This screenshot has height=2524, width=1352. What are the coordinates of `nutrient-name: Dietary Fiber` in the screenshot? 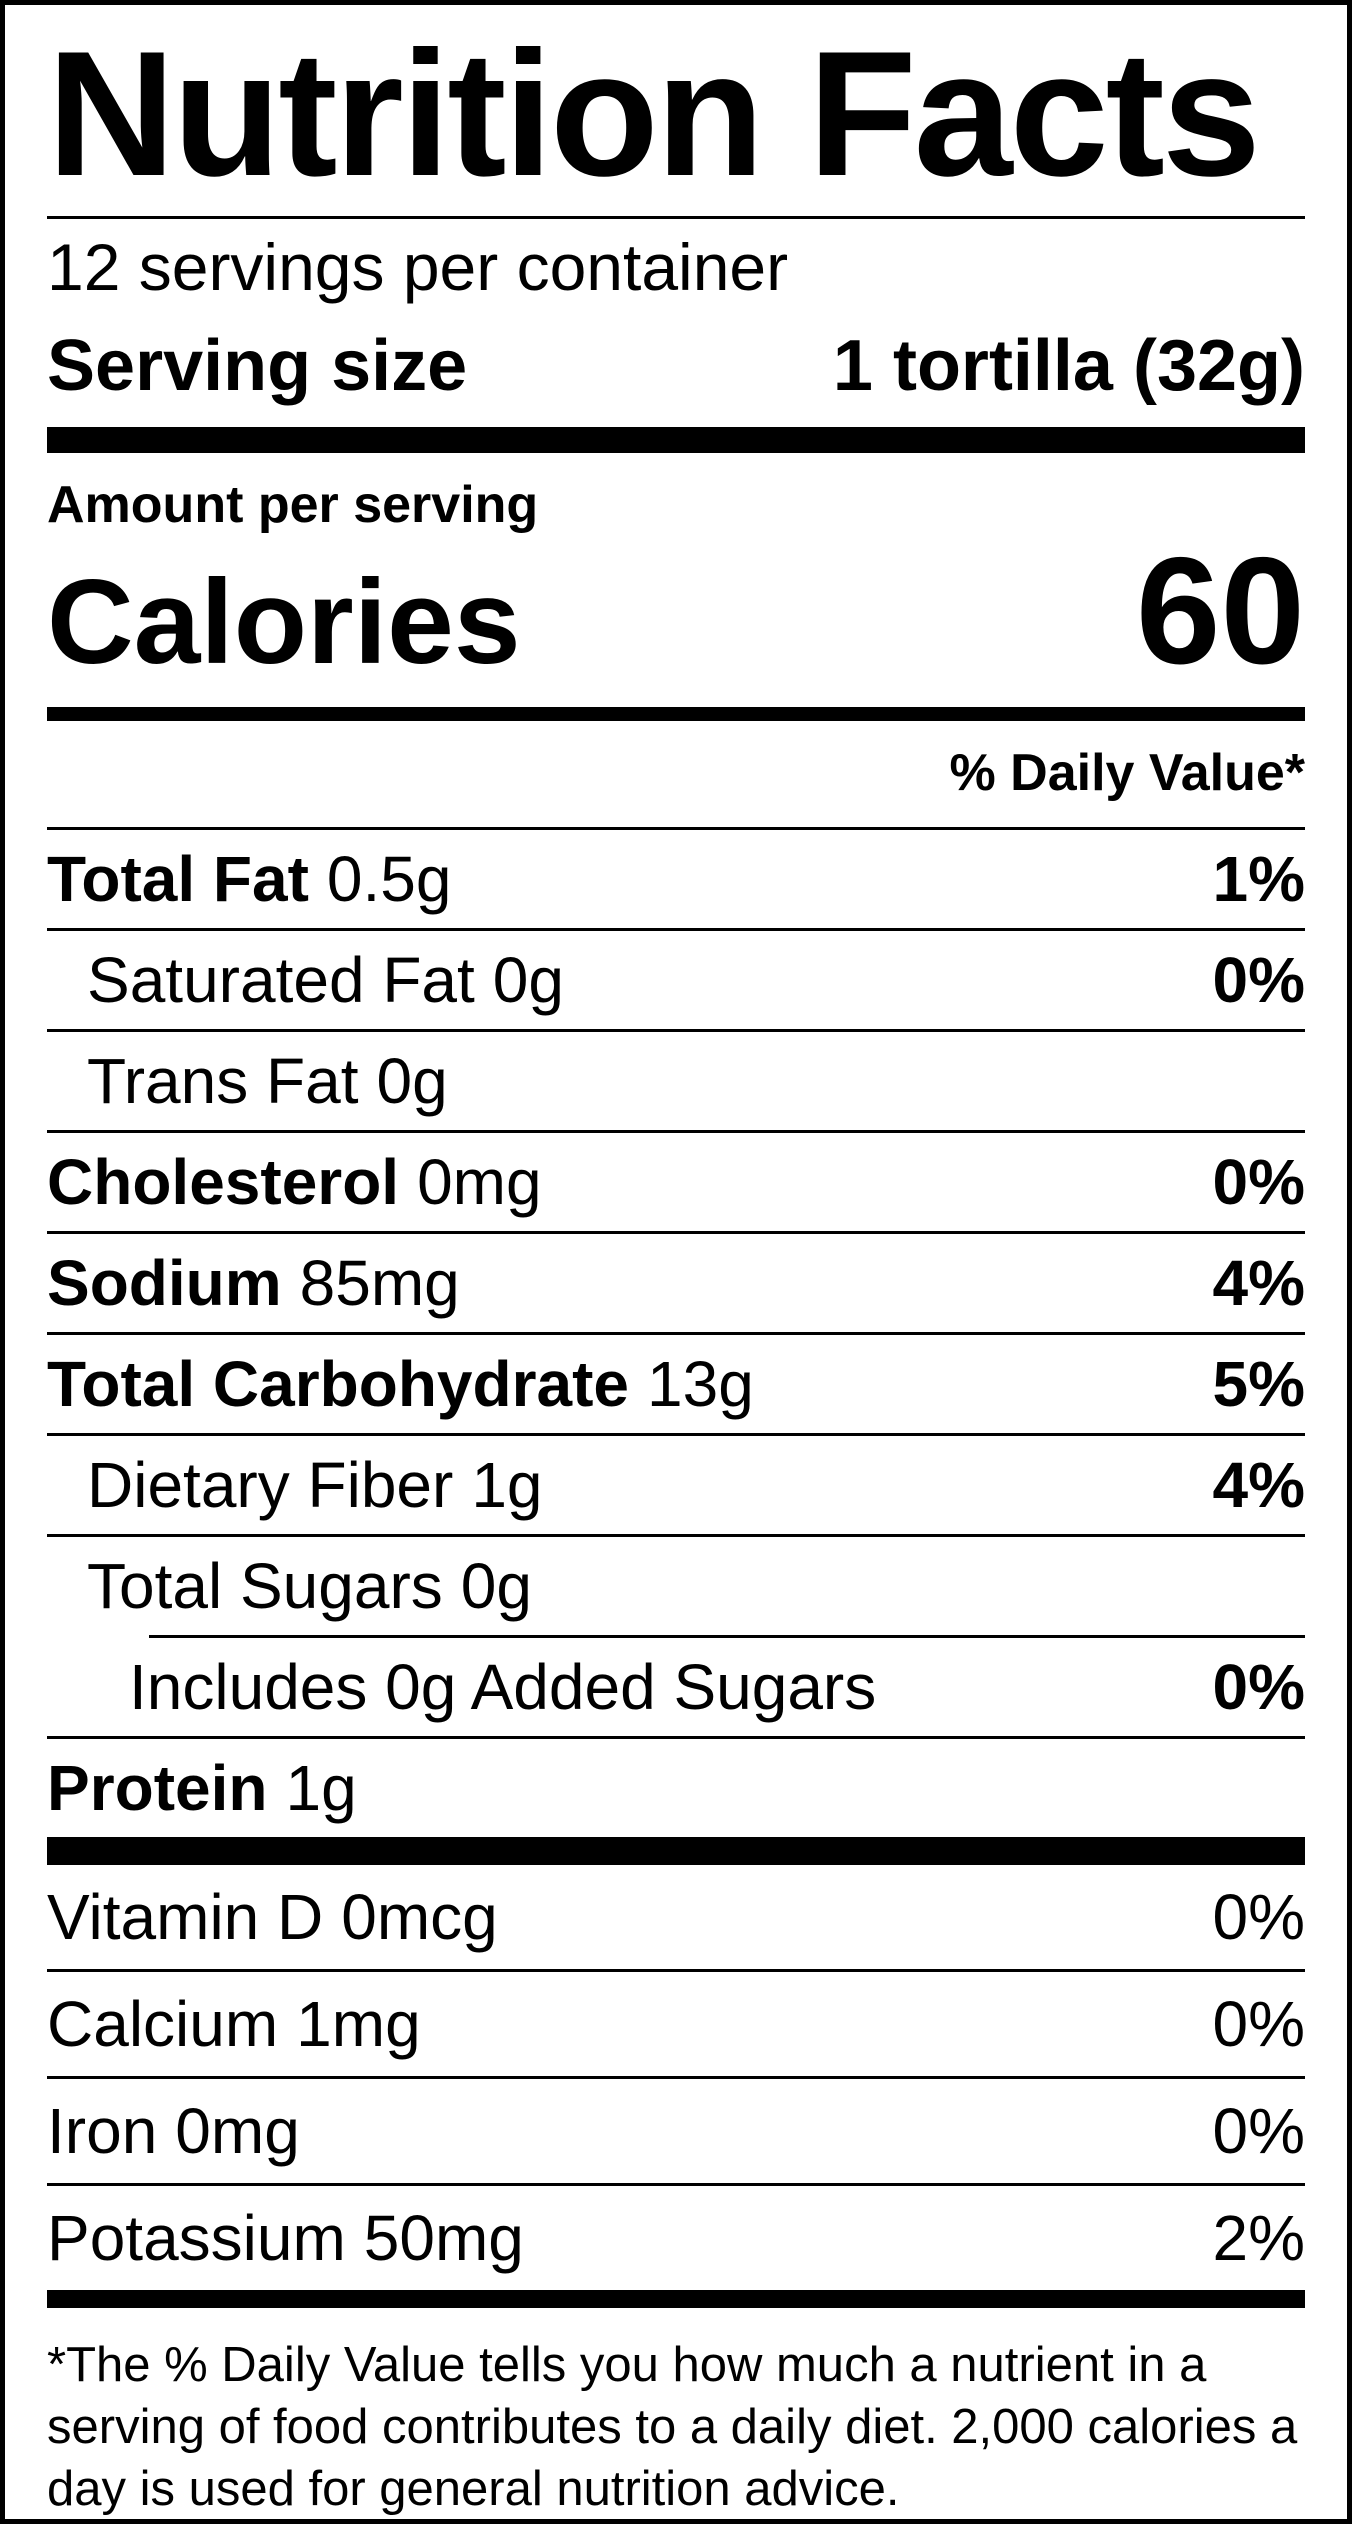 It's located at (270, 1485).